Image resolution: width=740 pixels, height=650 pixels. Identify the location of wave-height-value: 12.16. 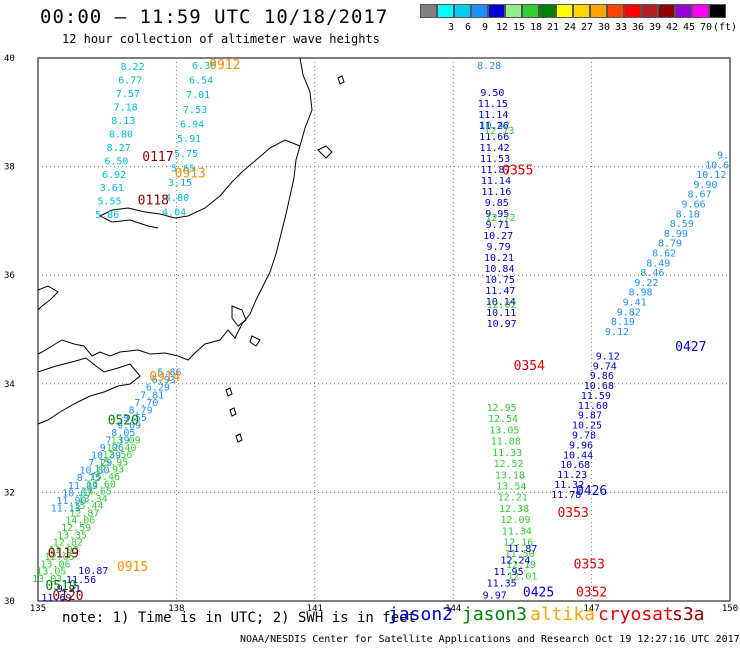
(518, 543).